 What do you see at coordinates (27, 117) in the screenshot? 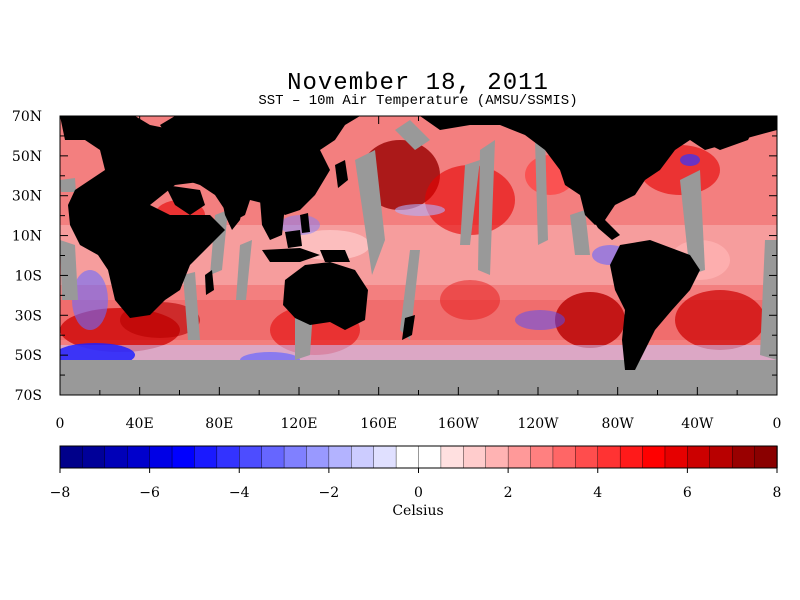
I see `latitude-label: 70N` at bounding box center [27, 117].